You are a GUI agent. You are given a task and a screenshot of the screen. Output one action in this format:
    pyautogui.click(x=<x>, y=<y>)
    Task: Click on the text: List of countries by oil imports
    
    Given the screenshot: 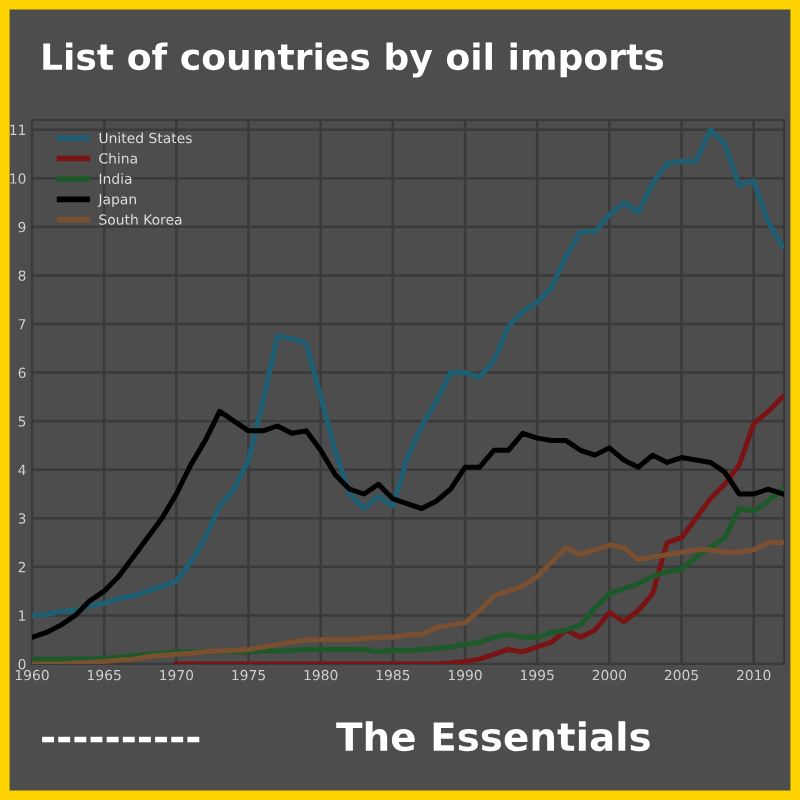 What is the action you would take?
    pyautogui.click(x=353, y=60)
    